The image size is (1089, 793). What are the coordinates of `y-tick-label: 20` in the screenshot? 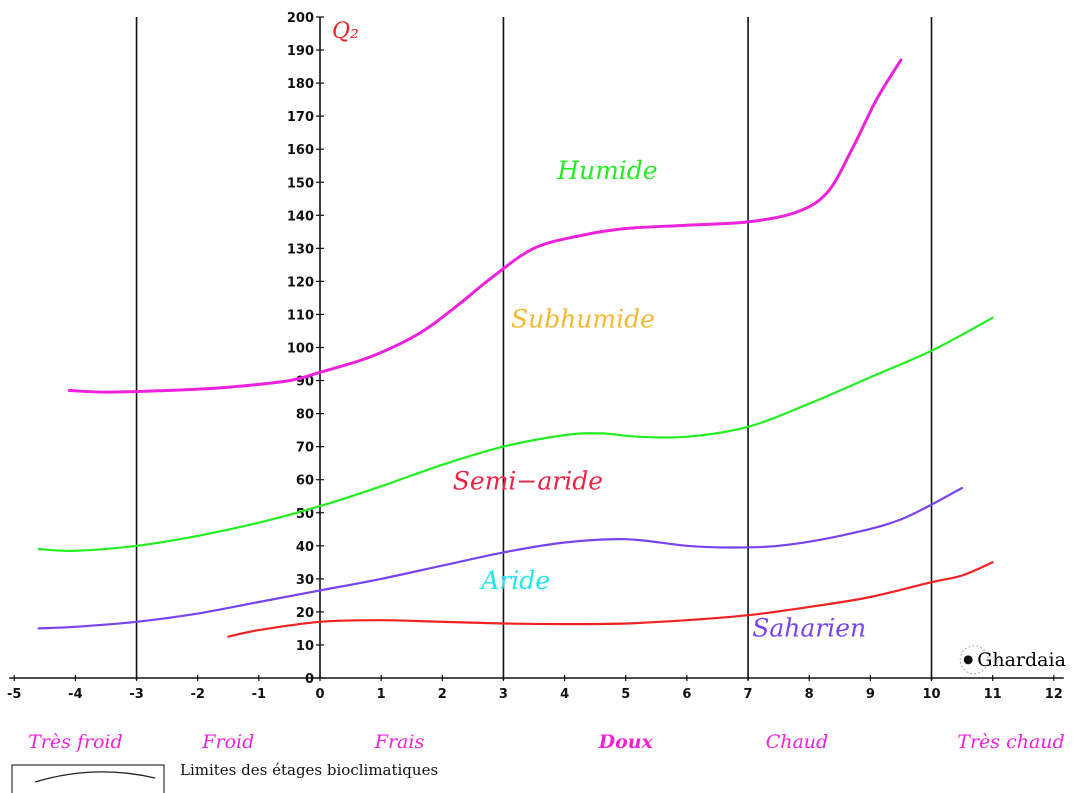 It's located at (305, 613).